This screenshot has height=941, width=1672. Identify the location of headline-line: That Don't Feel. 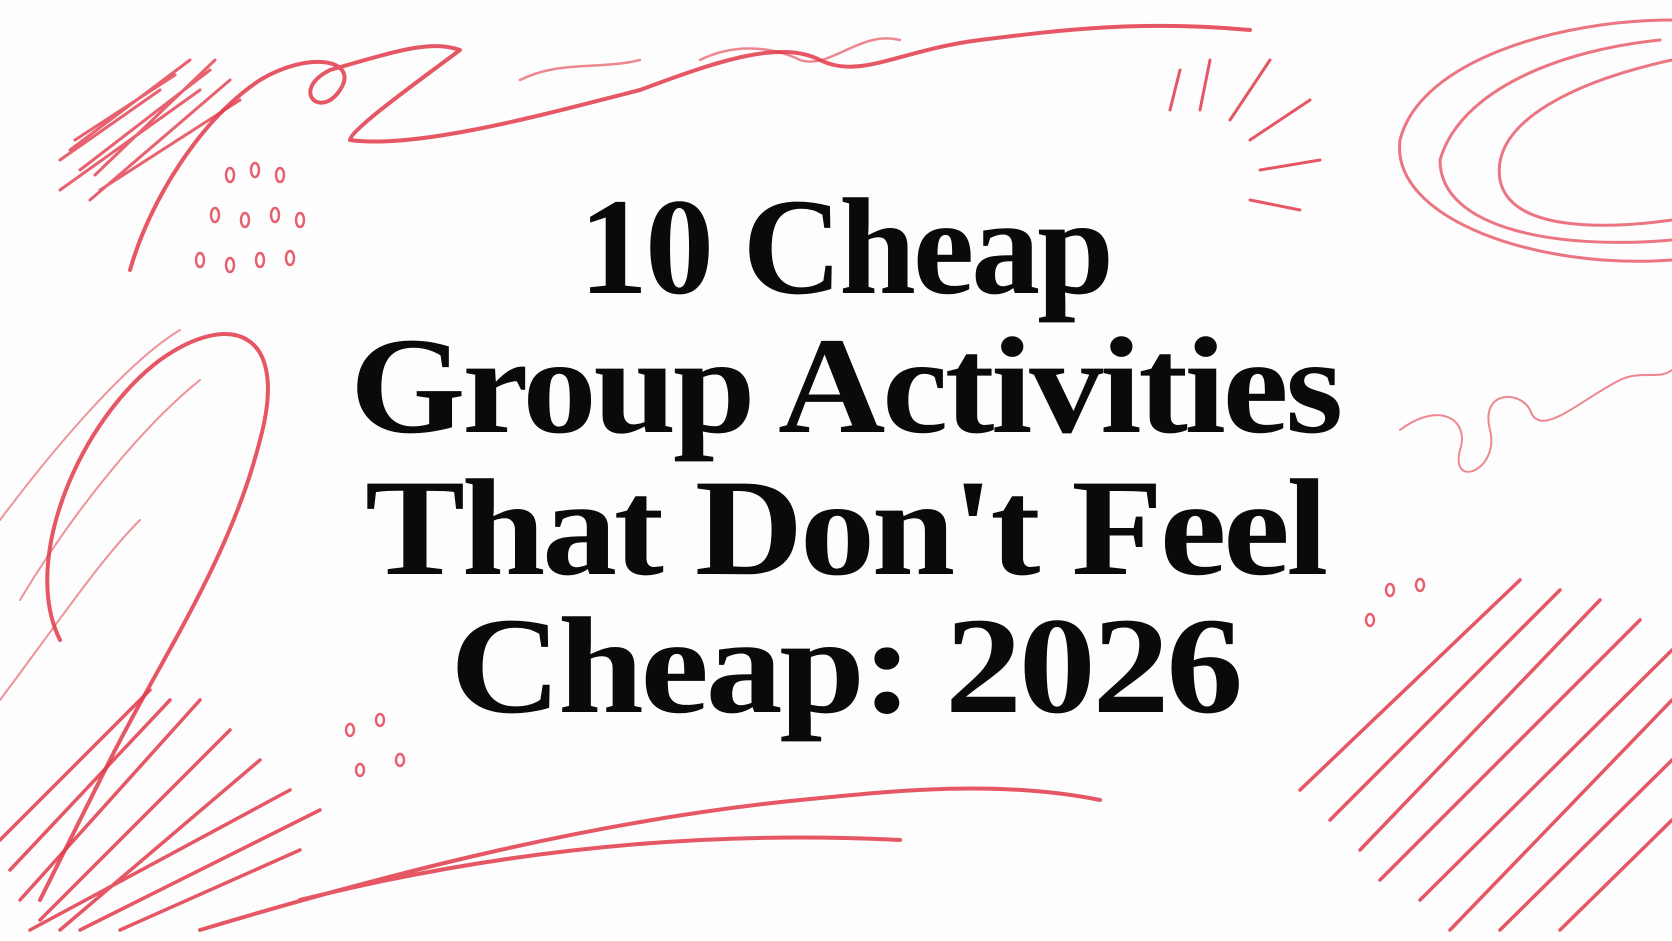
(845, 527).